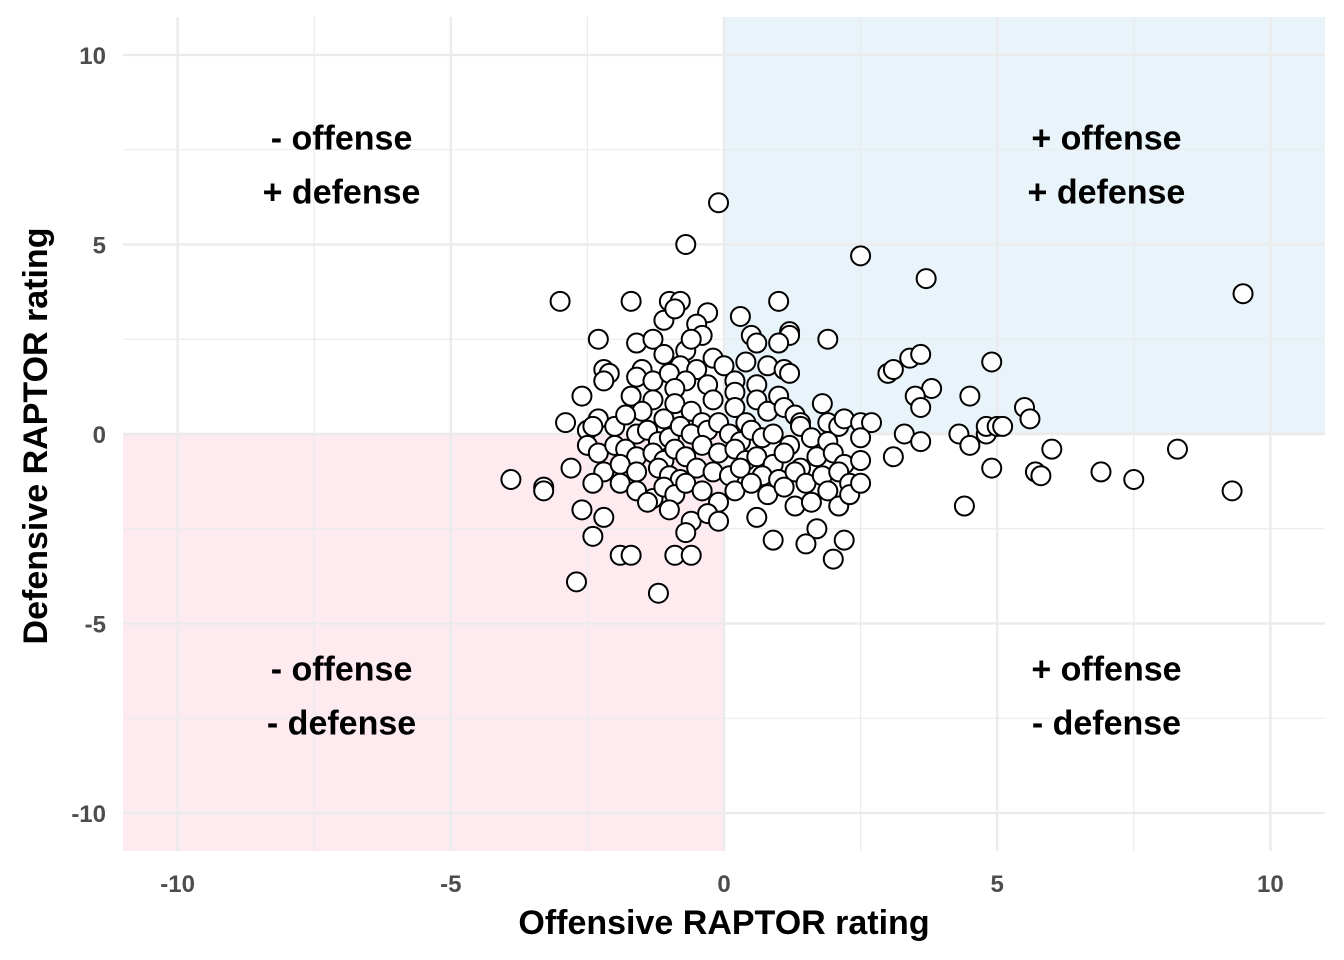  What do you see at coordinates (342, 193) in the screenshot?
I see `quadrant-label-line: + defense` at bounding box center [342, 193].